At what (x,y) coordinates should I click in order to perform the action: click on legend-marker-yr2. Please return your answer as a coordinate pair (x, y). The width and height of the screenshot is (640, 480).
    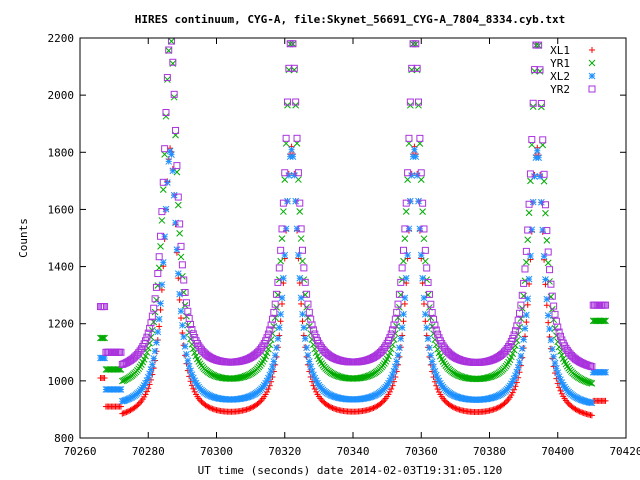
    Looking at the image, I should click on (592, 89).